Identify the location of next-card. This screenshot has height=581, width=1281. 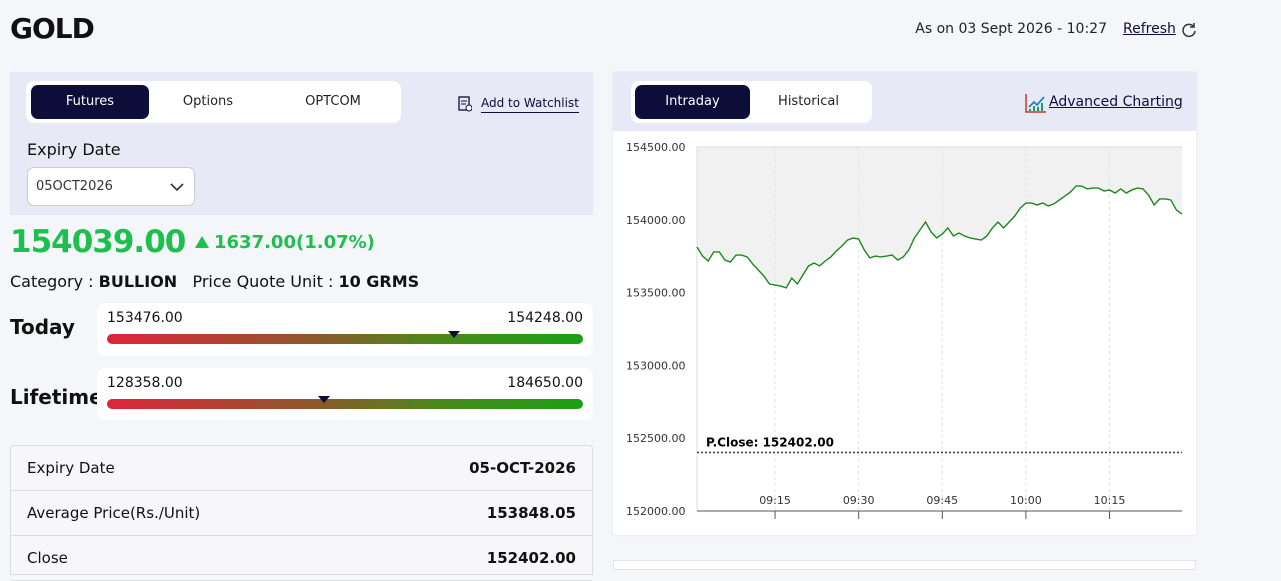
(904, 565).